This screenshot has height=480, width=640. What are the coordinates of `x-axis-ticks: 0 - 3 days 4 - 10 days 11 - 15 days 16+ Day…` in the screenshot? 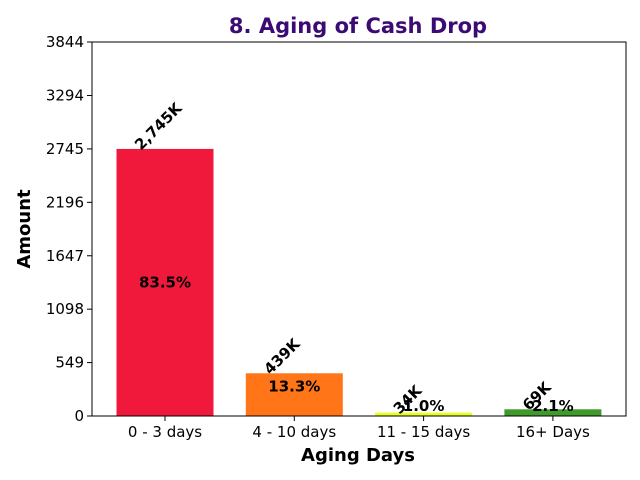 It's located at (359, 428).